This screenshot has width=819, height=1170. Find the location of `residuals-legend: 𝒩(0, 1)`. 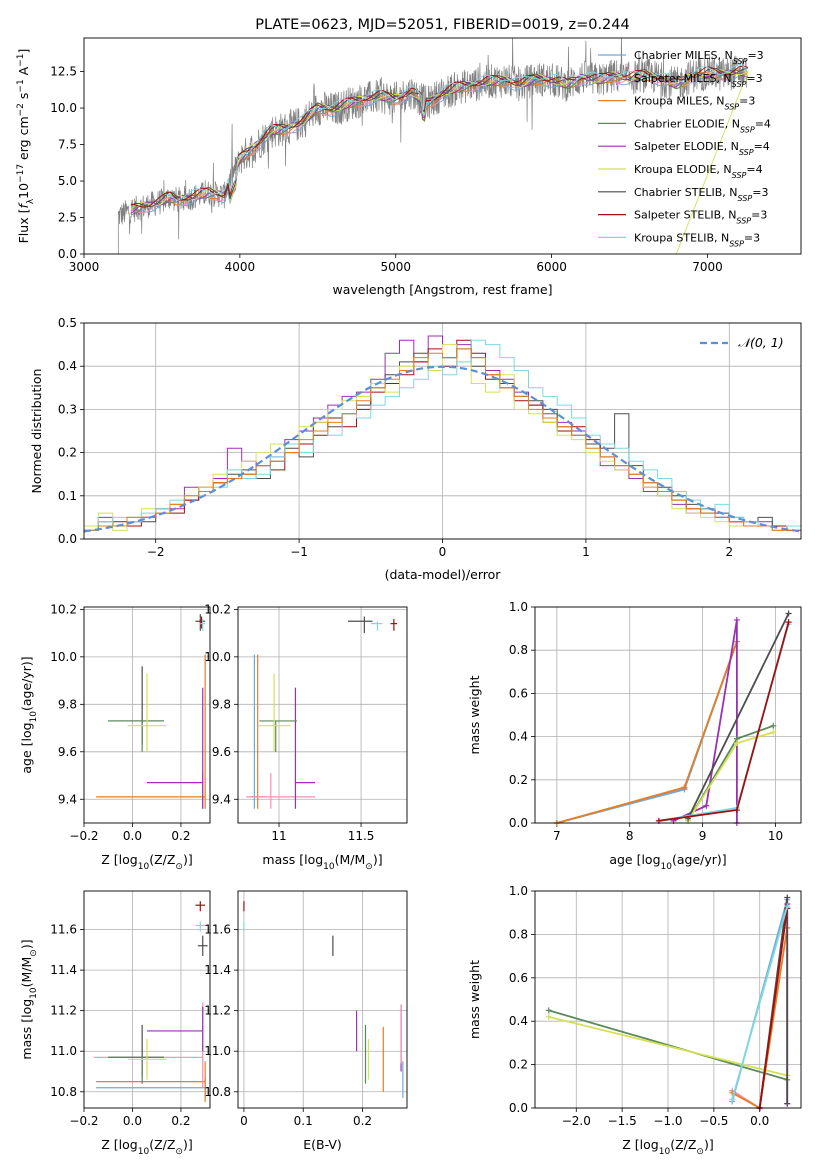

residuals-legend: 𝒩(0, 1) is located at coordinates (742, 342).